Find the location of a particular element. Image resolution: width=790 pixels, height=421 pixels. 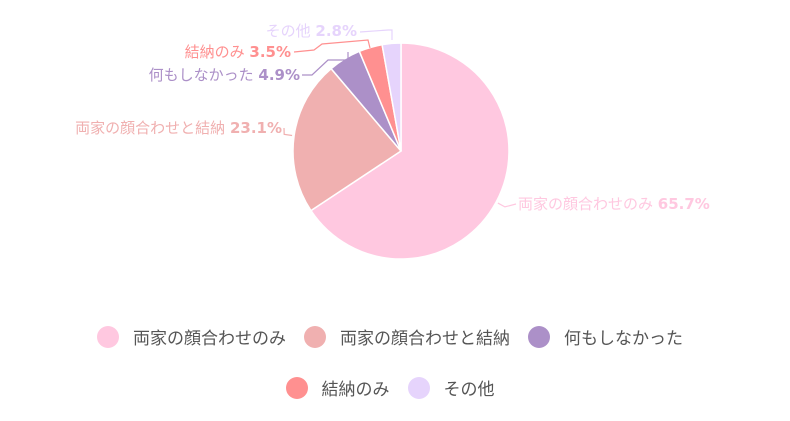

legend-item-other: その他 is located at coordinates (456, 387).